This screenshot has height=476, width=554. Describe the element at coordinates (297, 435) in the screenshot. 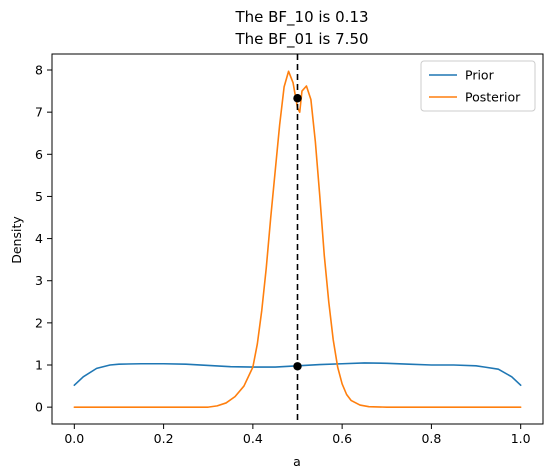

I see `x-axis-ticks: 0.0 0.2 0.4 0.6 0.8 1.0` at that location.